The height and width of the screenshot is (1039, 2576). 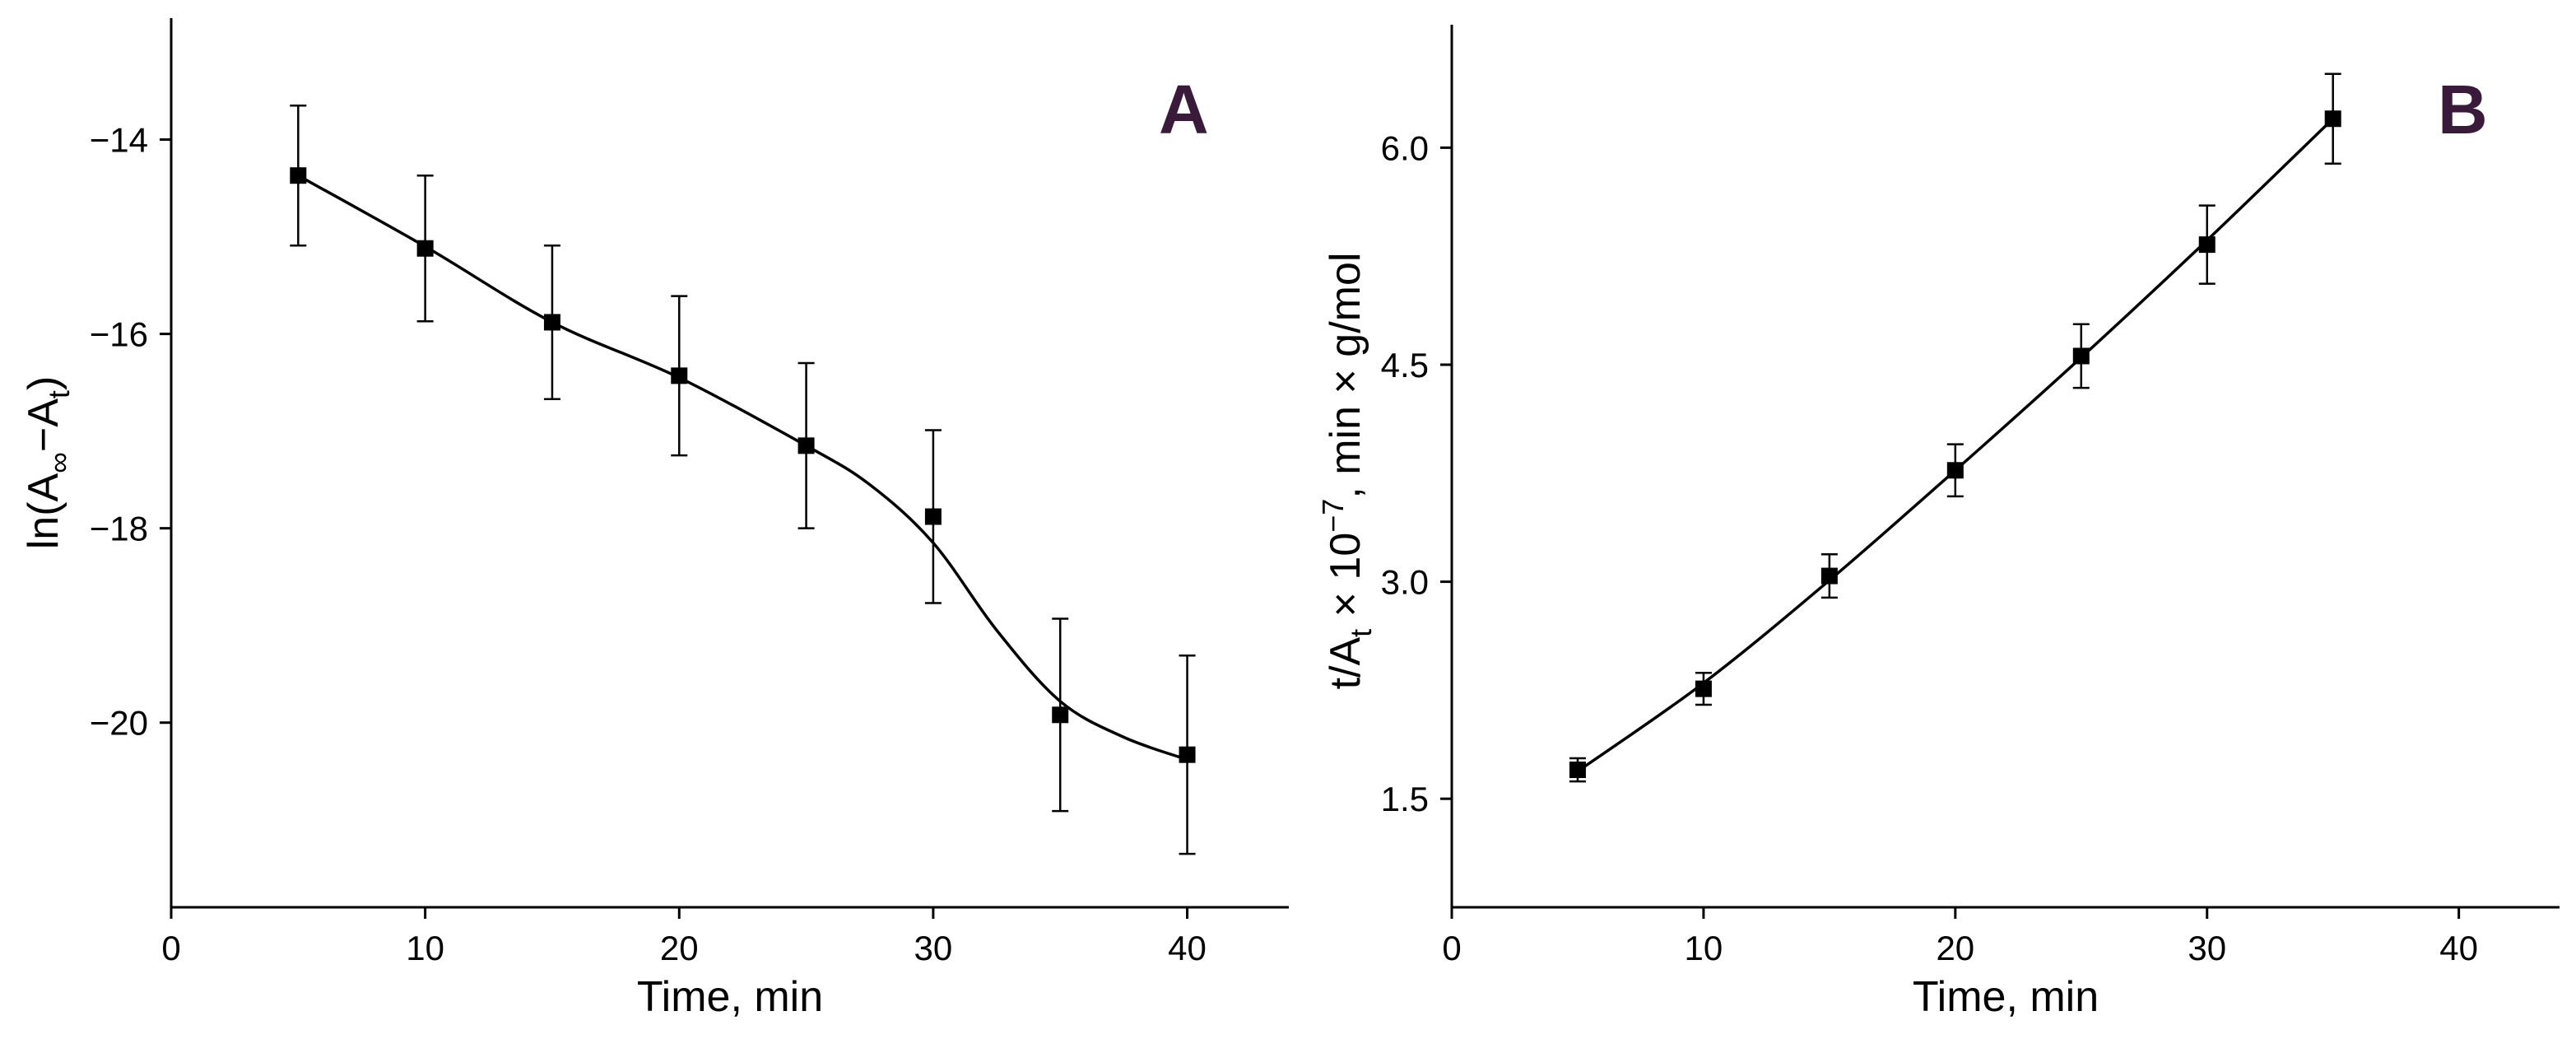 What do you see at coordinates (43, 425) in the screenshot?
I see `panel-a-ylabel-mid: −A` at bounding box center [43, 425].